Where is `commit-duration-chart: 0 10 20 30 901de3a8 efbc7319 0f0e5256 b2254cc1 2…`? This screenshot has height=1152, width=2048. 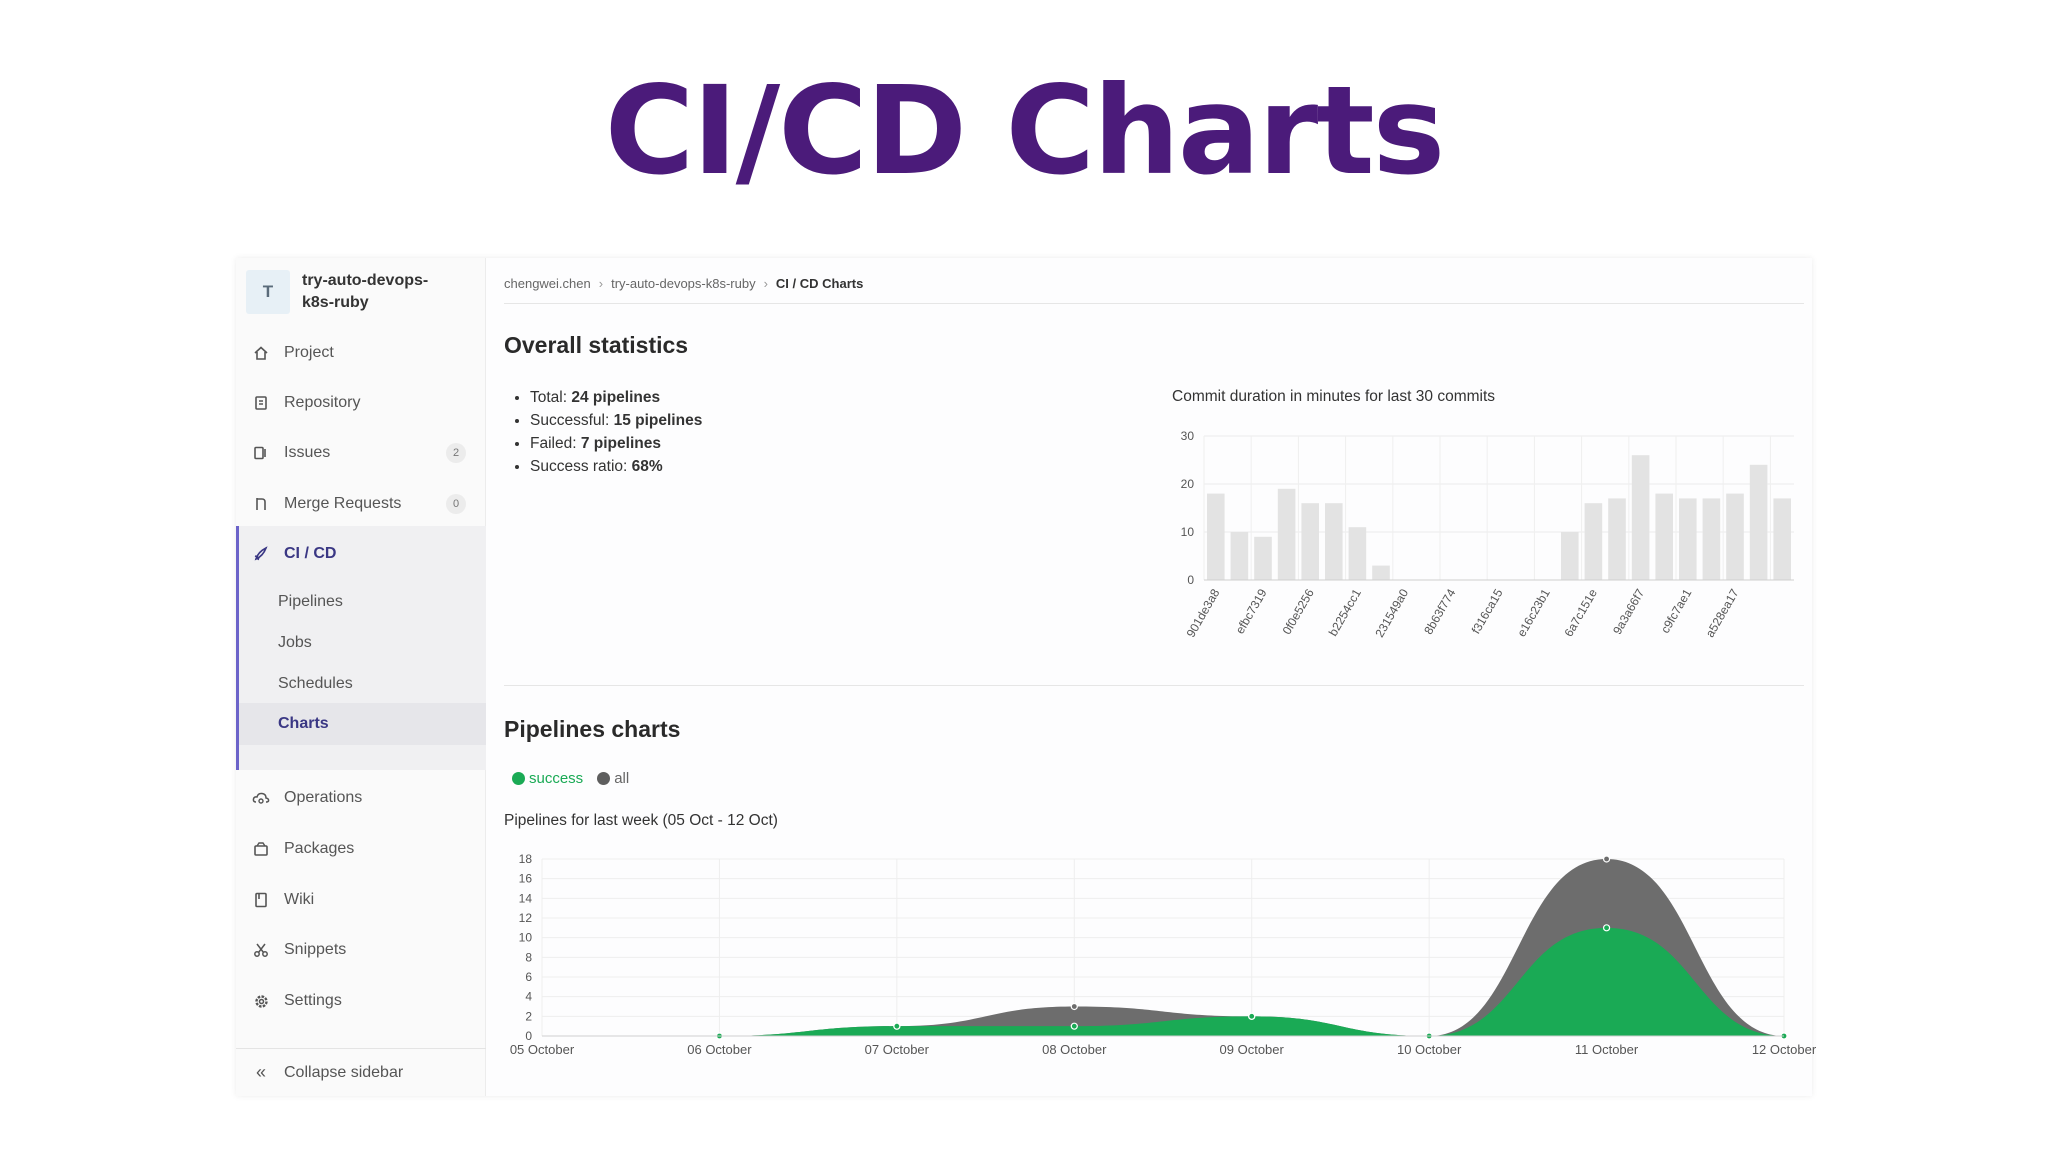
commit-duration-chart: 0 10 20 30 901de3a8 efbc7319 0f0e5256 b2254cc1 2… is located at coordinates (1487, 534).